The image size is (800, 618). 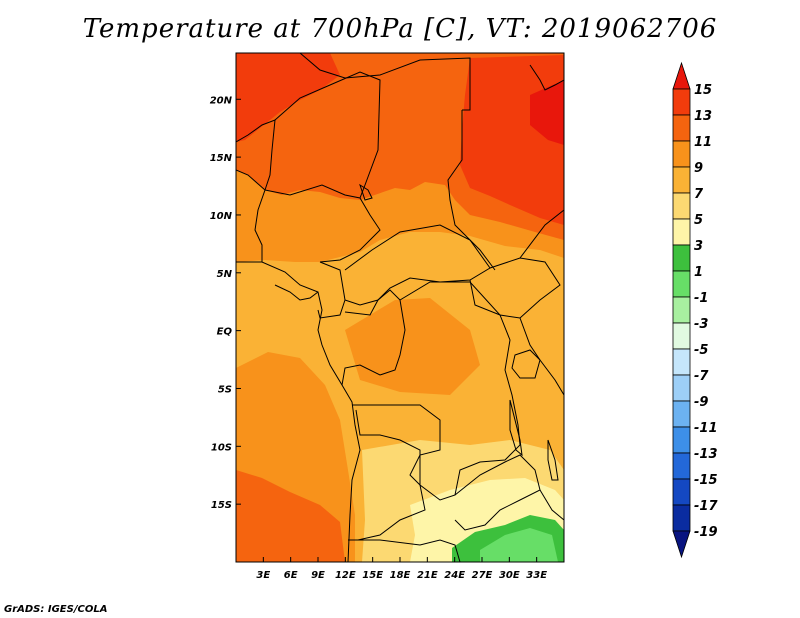 What do you see at coordinates (318, 575) in the screenshot?
I see `lon-tick-label: 9E` at bounding box center [318, 575].